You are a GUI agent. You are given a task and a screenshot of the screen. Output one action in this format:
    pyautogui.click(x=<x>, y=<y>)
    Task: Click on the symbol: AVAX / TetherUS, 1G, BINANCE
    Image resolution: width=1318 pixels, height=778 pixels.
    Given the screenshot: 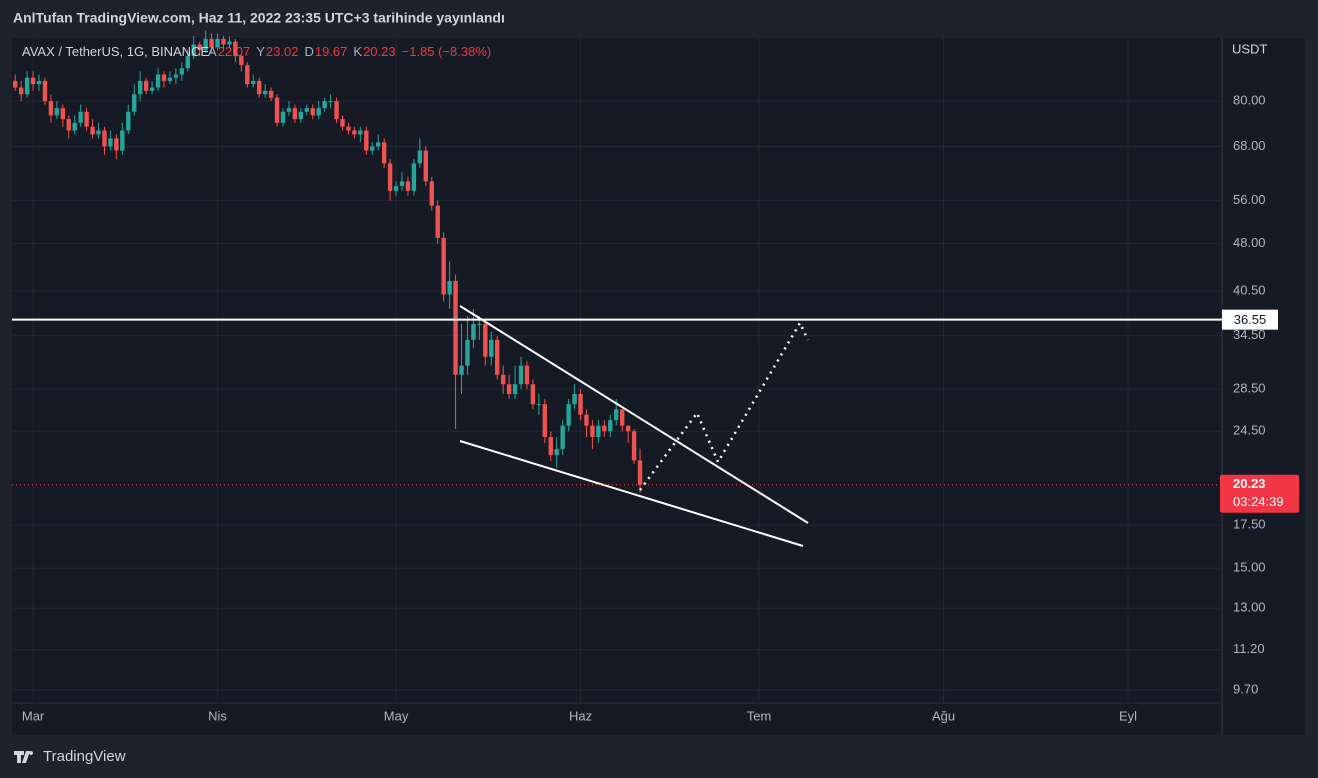 What is the action you would take?
    pyautogui.click(x=115, y=51)
    